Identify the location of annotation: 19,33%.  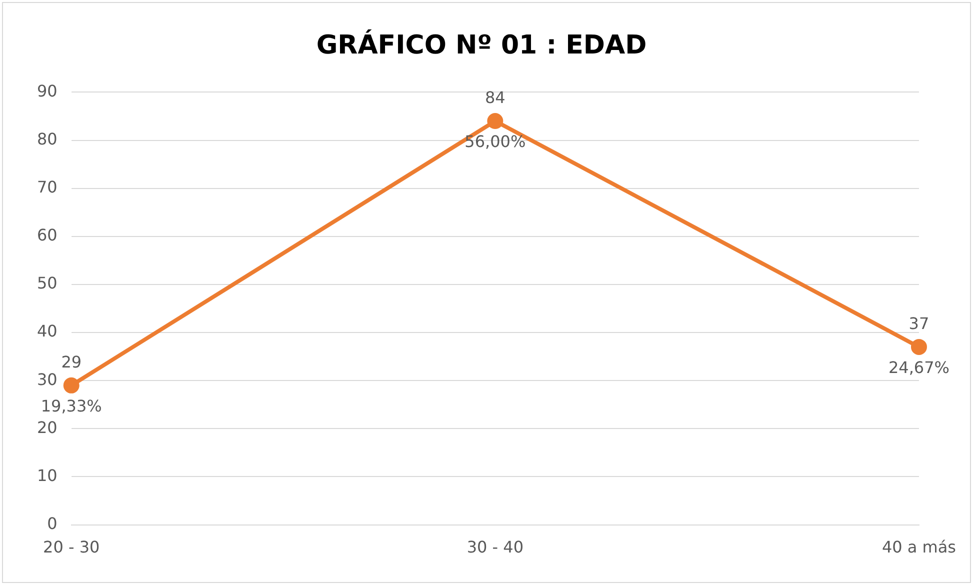
(71, 406).